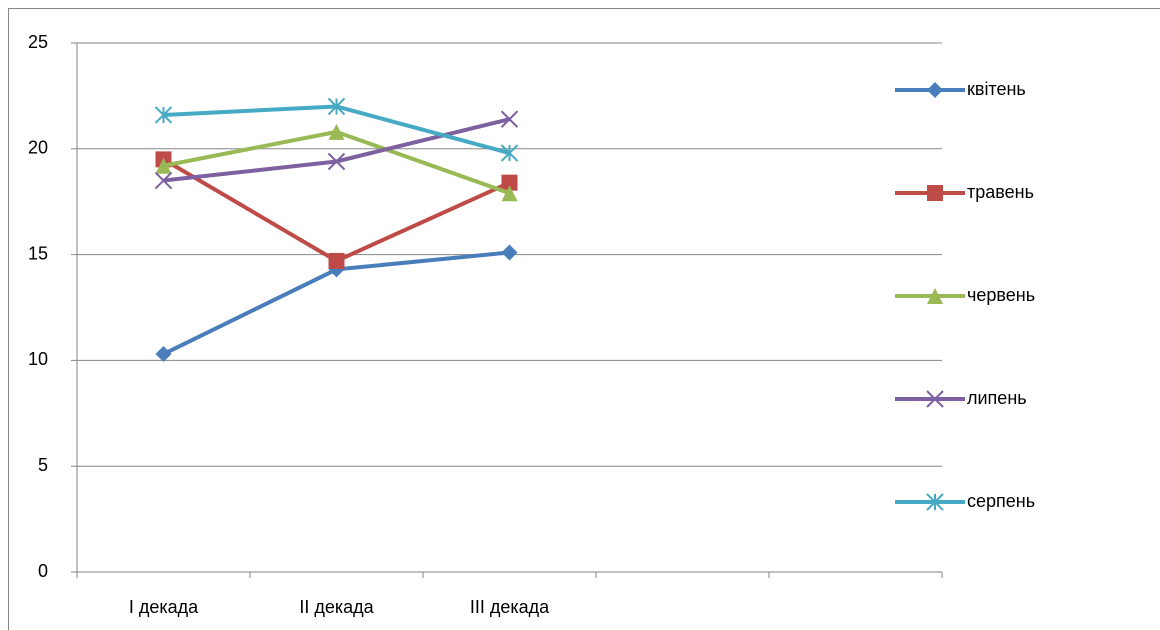 This screenshot has height=630, width=1160. I want to click on legend-label: серпень, so click(1001, 501).